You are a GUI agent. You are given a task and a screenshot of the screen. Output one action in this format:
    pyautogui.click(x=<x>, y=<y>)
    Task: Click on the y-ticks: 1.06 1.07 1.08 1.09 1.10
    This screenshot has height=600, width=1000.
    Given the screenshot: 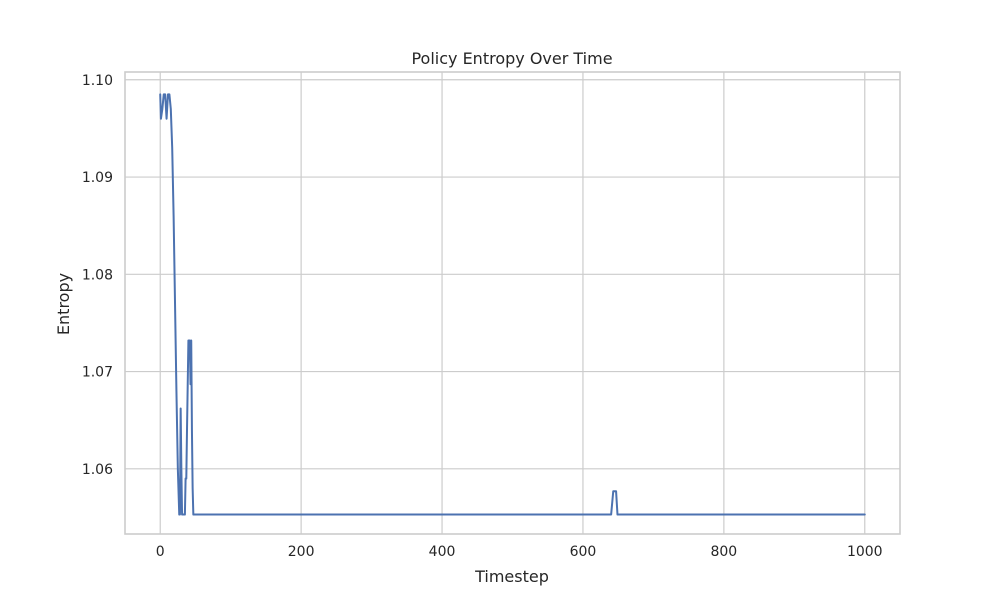 What is the action you would take?
    pyautogui.click(x=97, y=275)
    